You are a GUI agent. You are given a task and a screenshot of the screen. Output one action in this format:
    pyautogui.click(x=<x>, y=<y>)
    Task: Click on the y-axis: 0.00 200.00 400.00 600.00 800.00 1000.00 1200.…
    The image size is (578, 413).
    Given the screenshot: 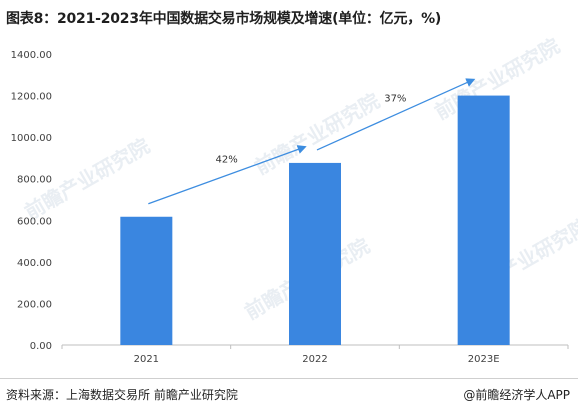 What is the action you would take?
    pyautogui.click(x=31, y=201)
    